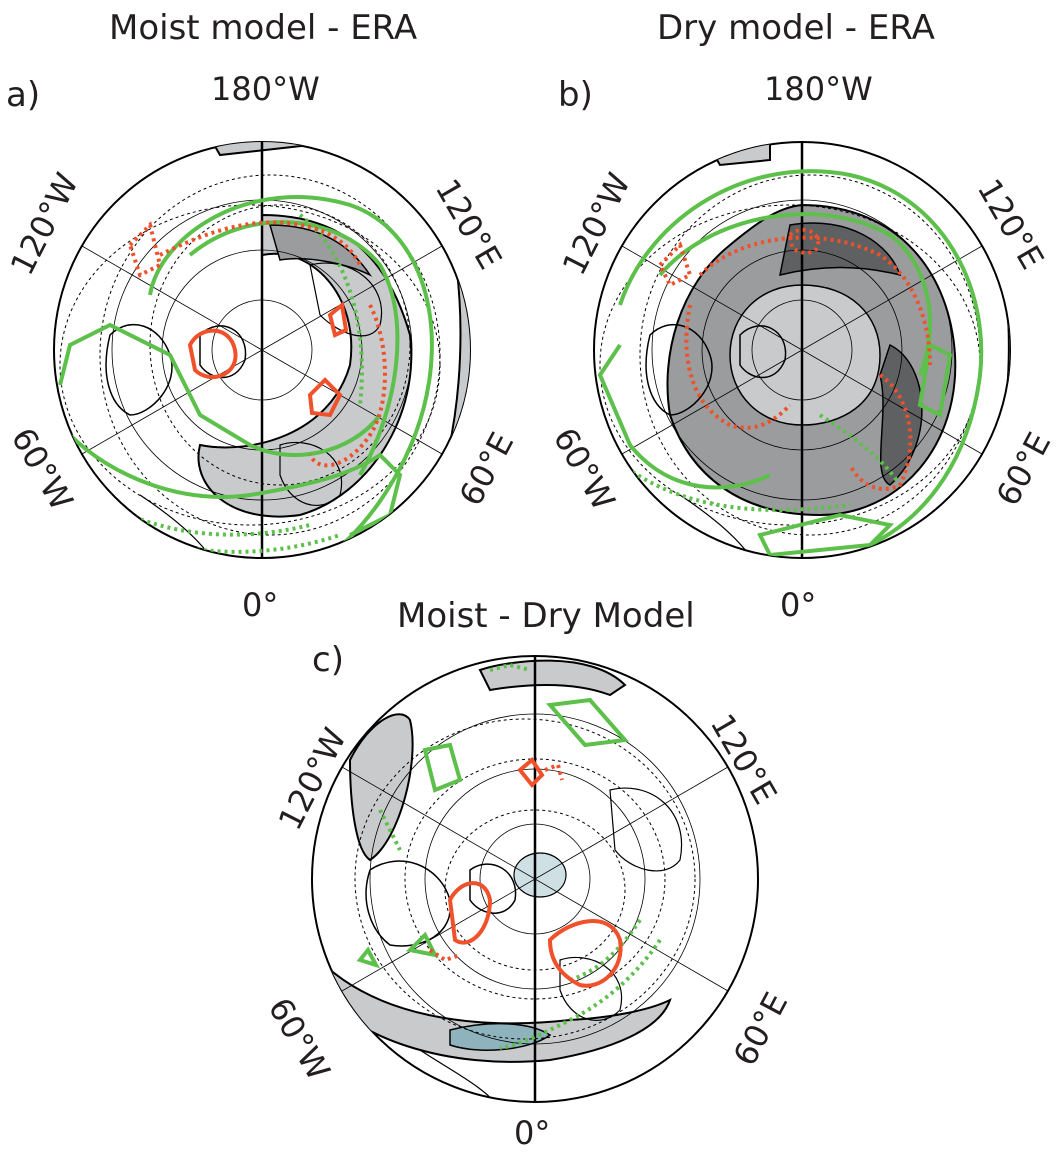 This screenshot has width=1060, height=1159. I want to click on panel-a-label: a), so click(23, 95).